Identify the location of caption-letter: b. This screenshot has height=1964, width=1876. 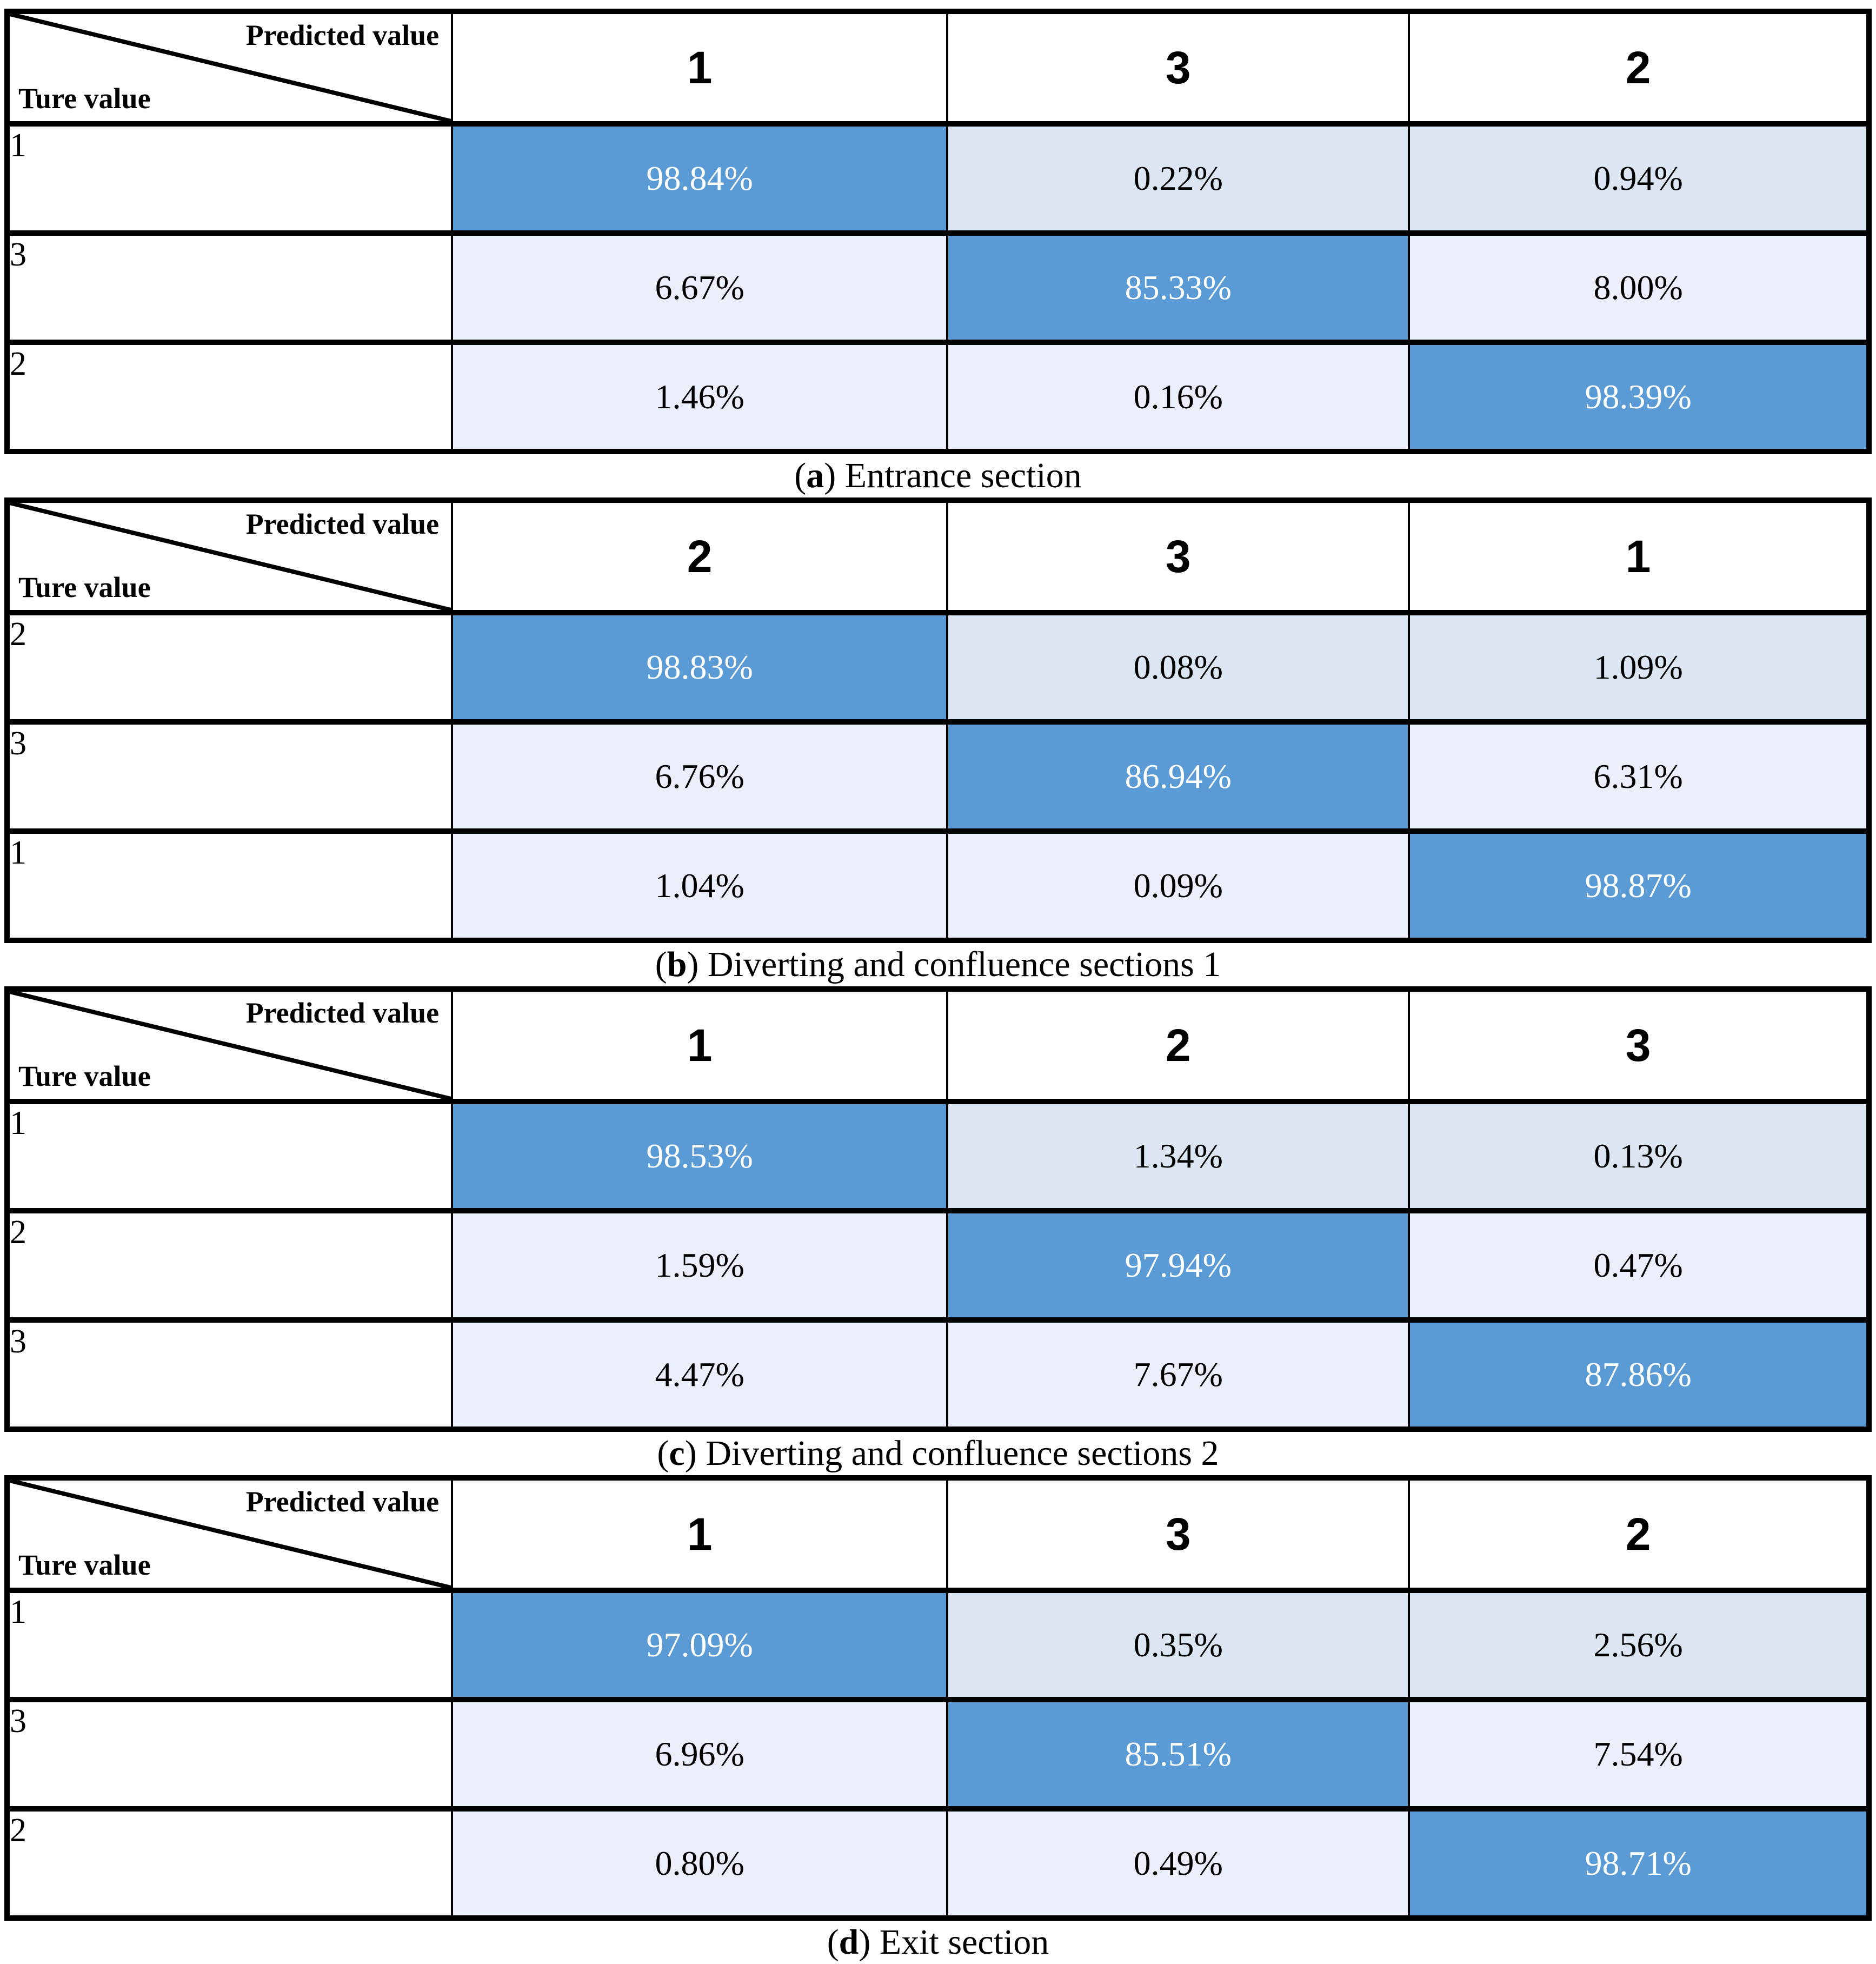
(677, 965).